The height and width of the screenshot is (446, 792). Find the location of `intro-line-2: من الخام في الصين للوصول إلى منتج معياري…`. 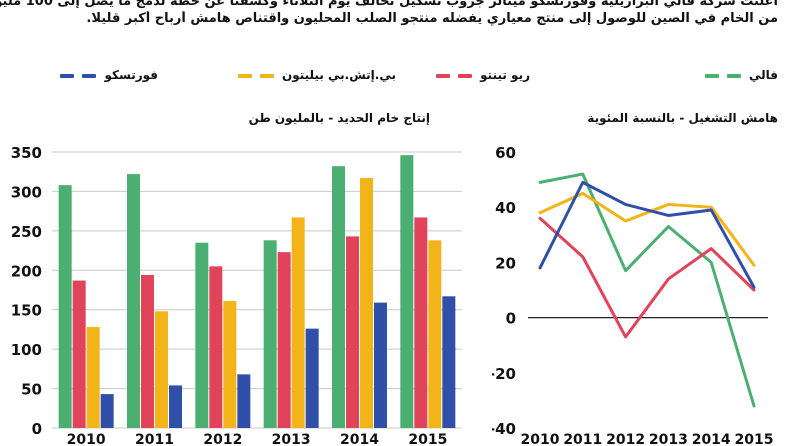

intro-line-2: من الخام في الصين للوصول إلى منتج معياري… is located at coordinates (432, 18).